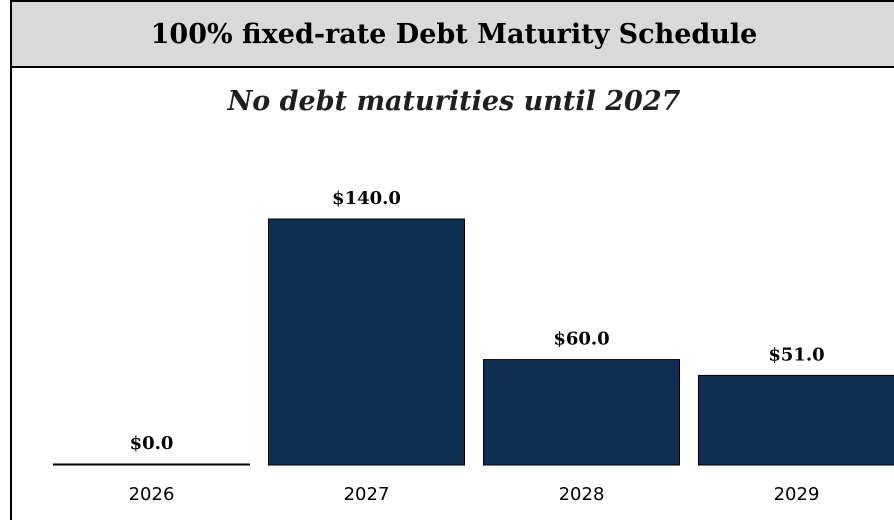  What do you see at coordinates (366, 342) in the screenshot?
I see `bar-2027` at bounding box center [366, 342].